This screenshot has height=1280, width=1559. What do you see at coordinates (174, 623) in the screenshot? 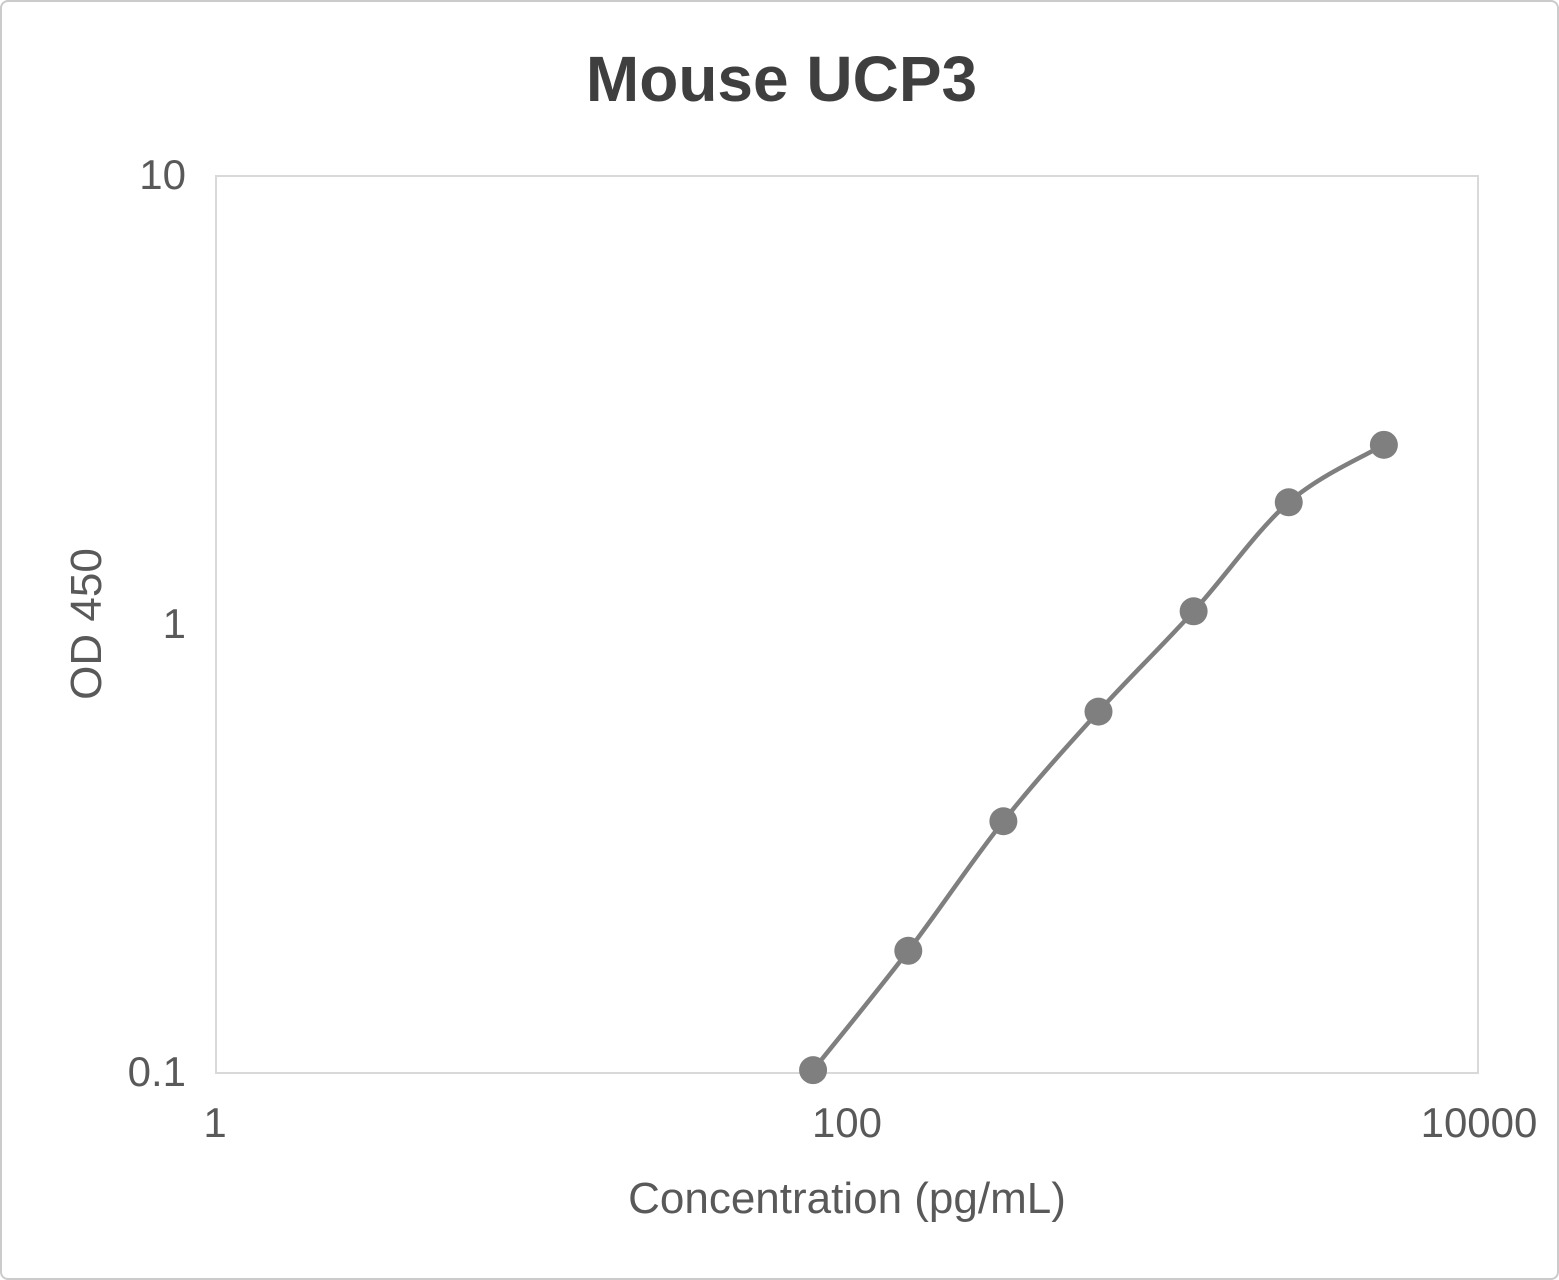
I see `y-tick-label-1: 1` at bounding box center [174, 623].